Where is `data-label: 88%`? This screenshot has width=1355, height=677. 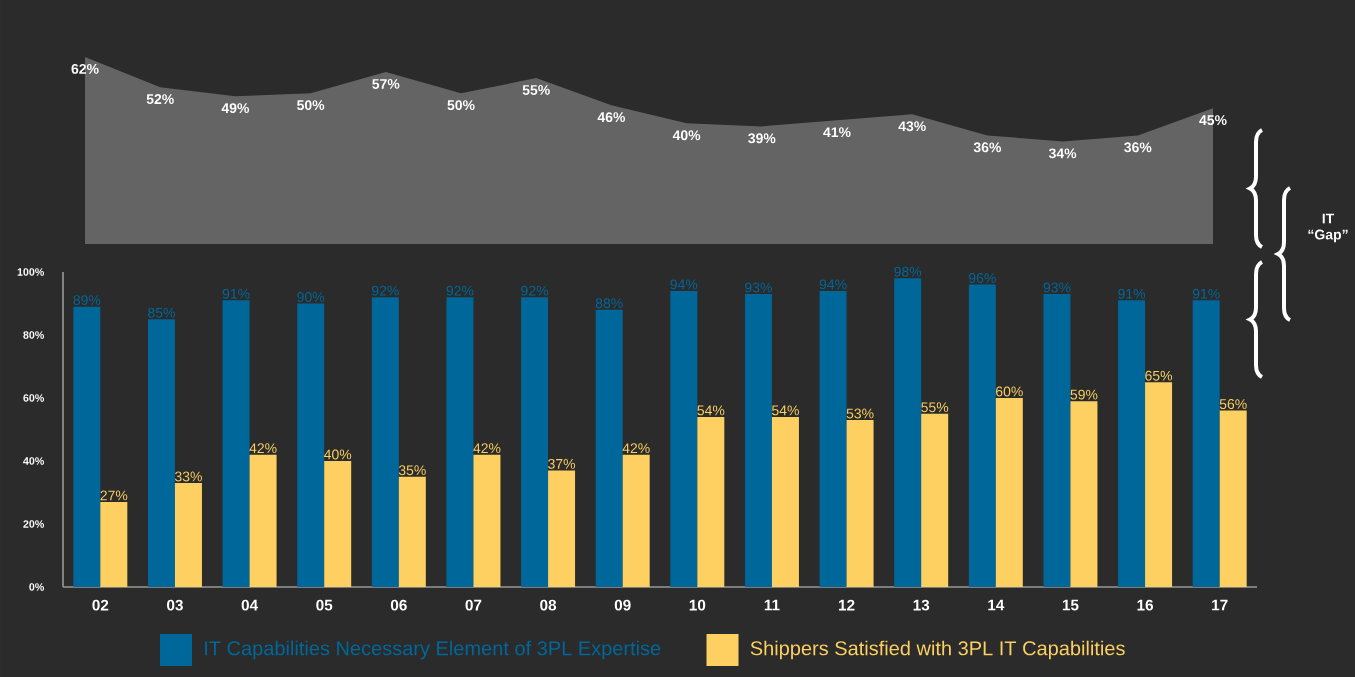 data-label: 88% is located at coordinates (609, 303).